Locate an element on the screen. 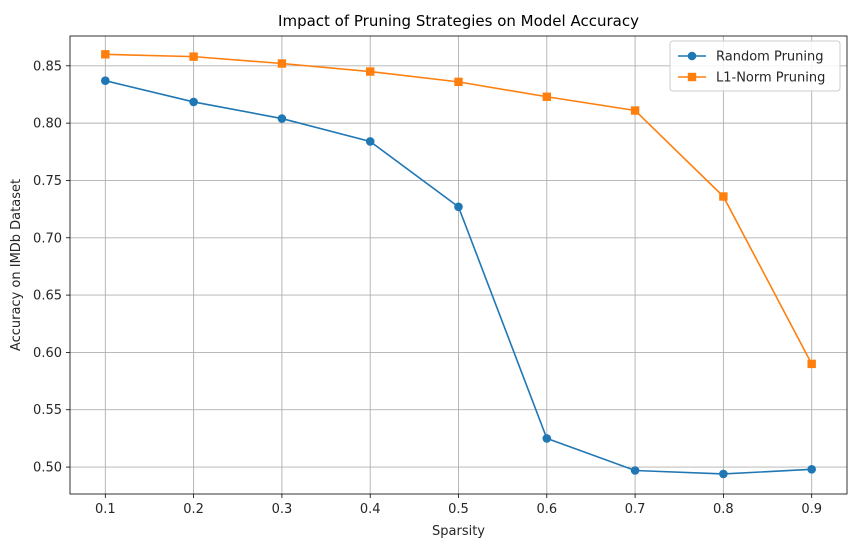  legend-box is located at coordinates (755, 66).